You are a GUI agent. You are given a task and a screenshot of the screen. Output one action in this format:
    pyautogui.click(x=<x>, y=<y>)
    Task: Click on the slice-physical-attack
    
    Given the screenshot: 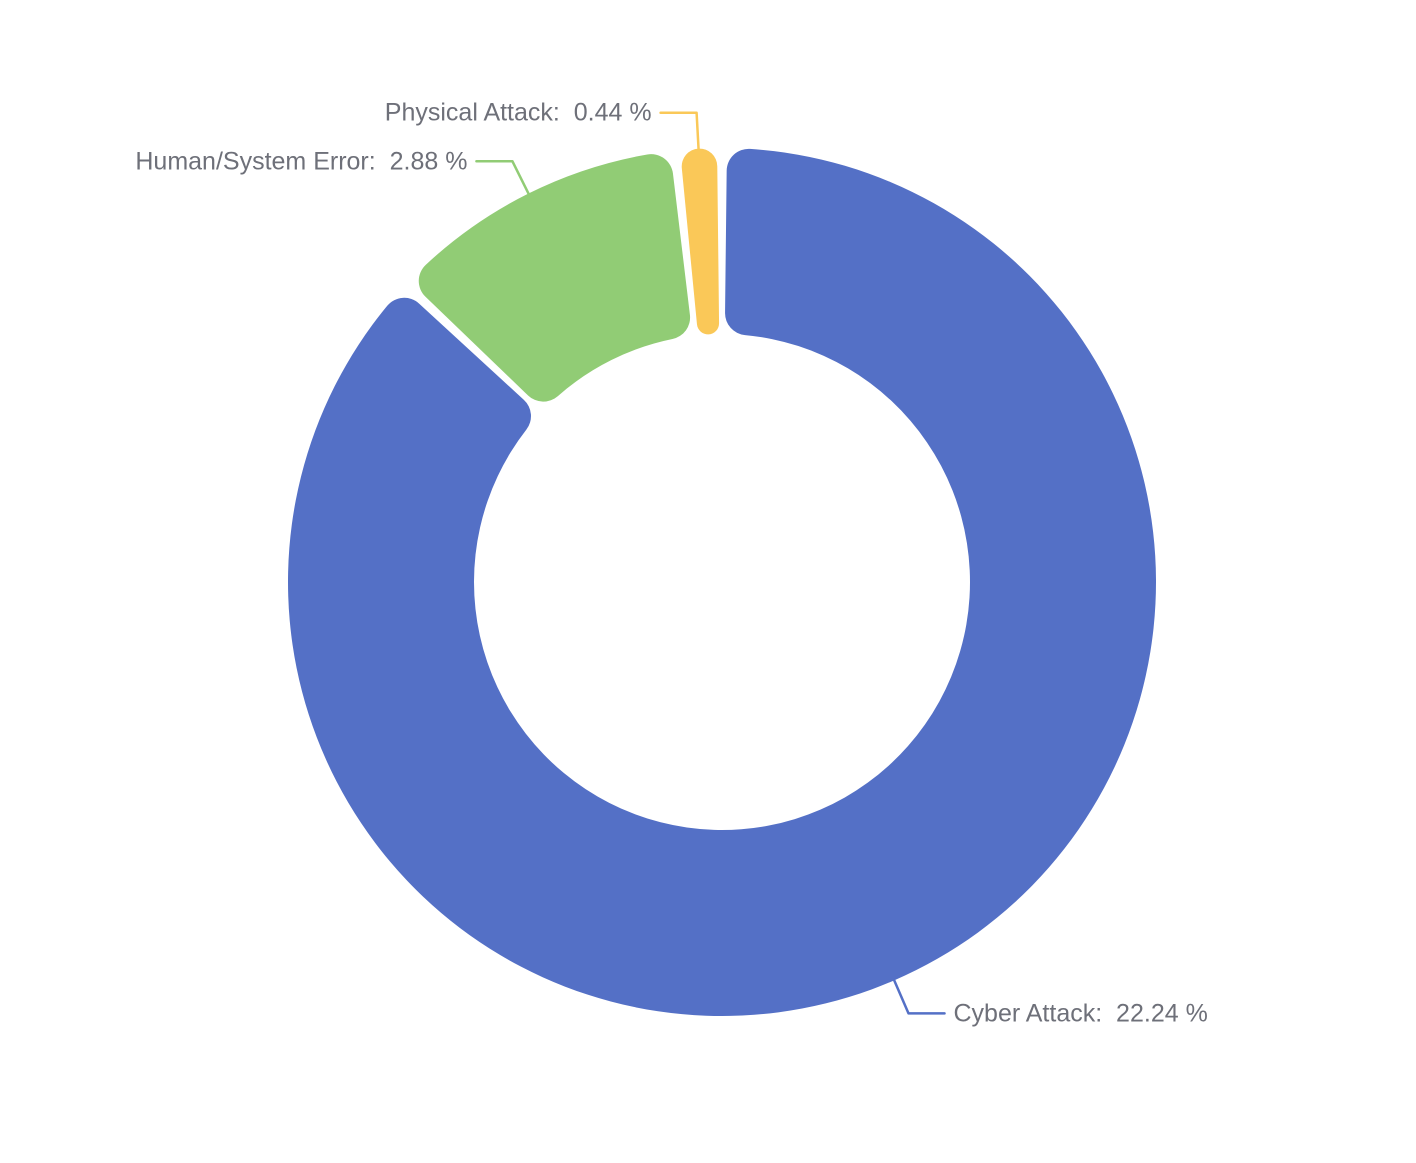 What is the action you would take?
    pyautogui.click(x=700, y=241)
    